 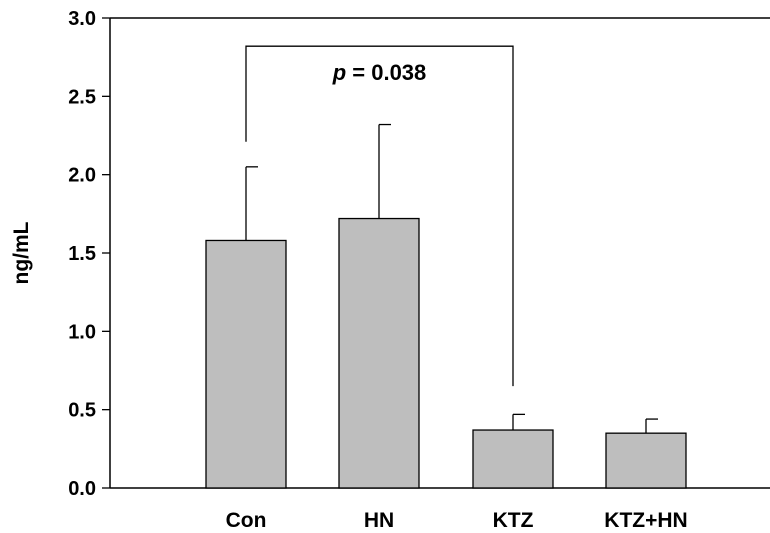 What do you see at coordinates (513, 520) in the screenshot?
I see `x-category-label: KTZ` at bounding box center [513, 520].